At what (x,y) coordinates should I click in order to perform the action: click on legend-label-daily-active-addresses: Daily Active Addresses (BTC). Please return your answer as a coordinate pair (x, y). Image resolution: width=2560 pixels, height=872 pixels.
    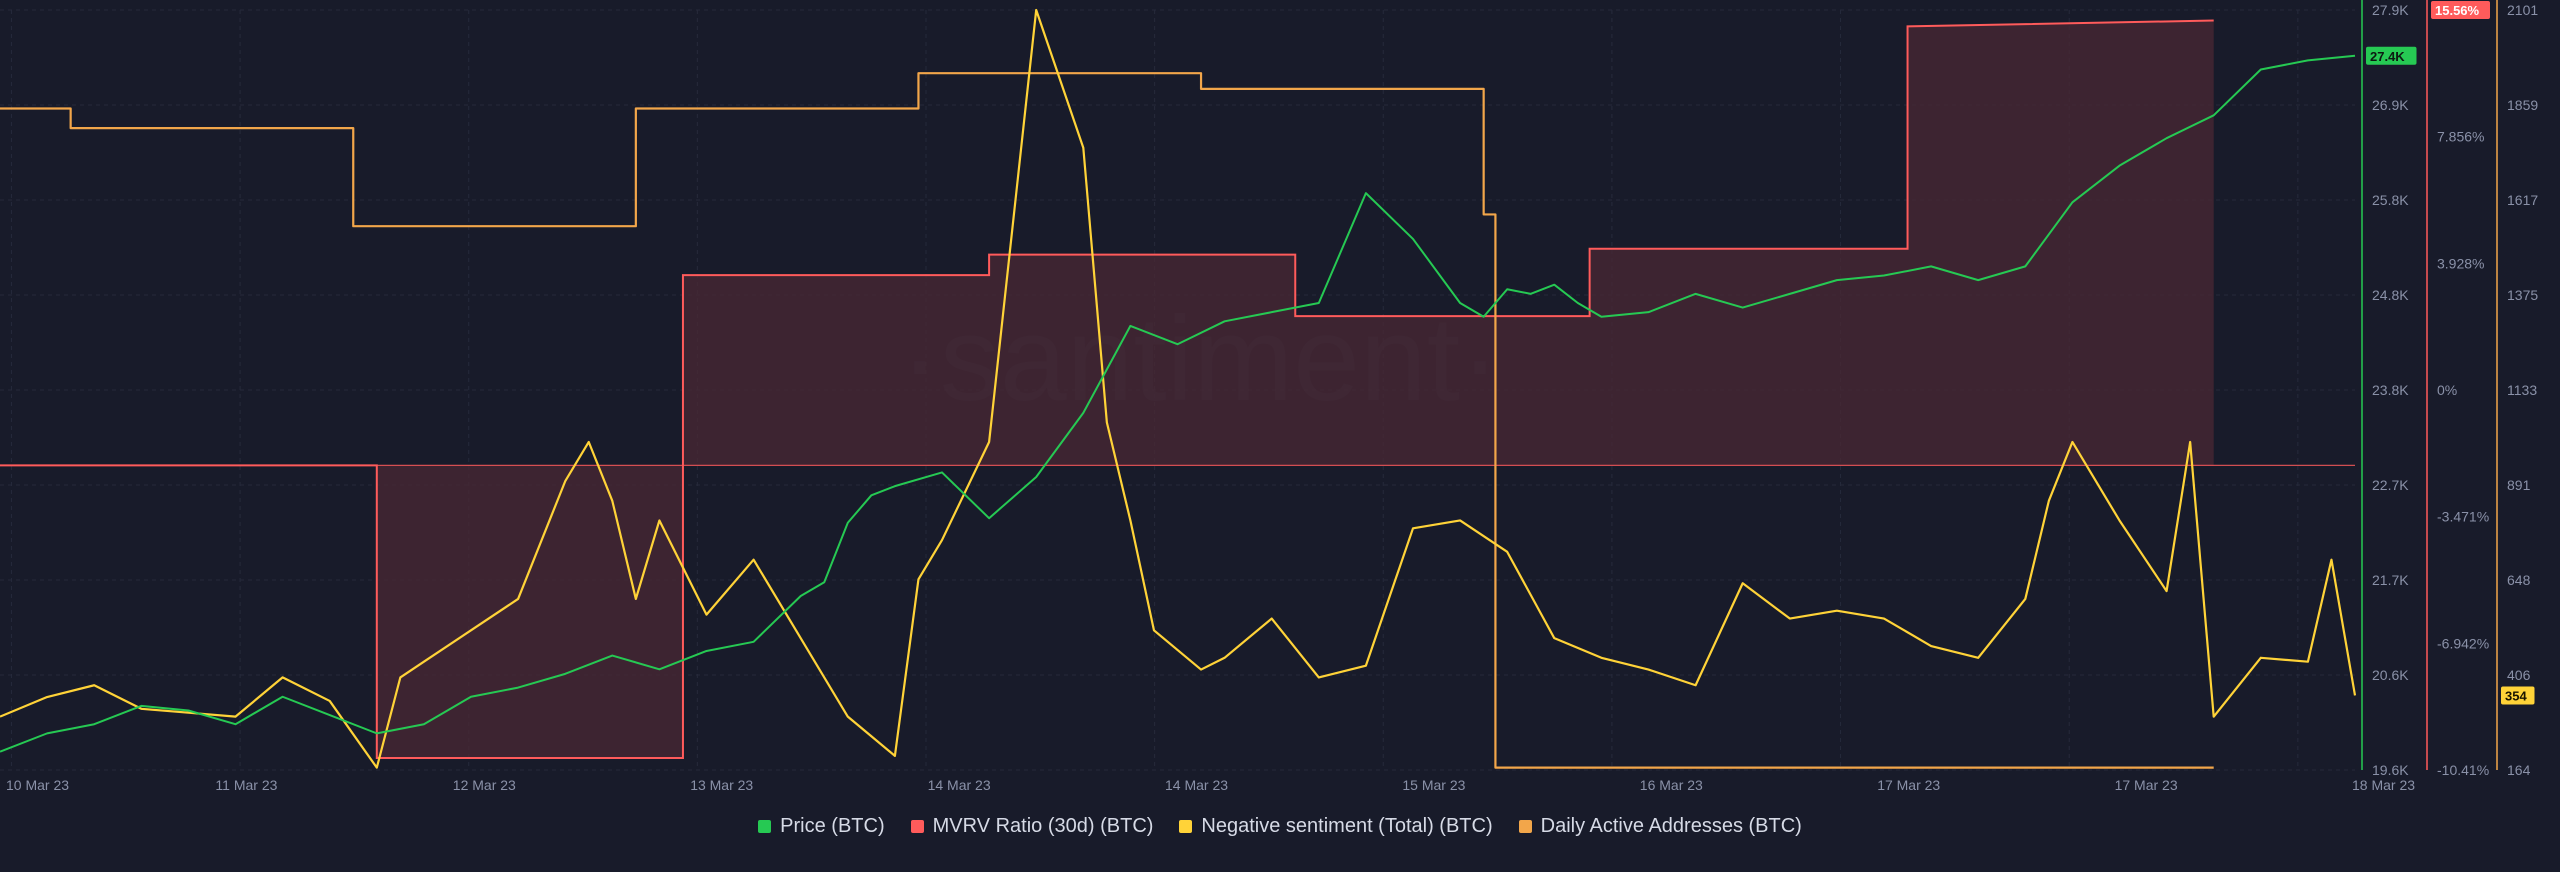
    Looking at the image, I should click on (1671, 826).